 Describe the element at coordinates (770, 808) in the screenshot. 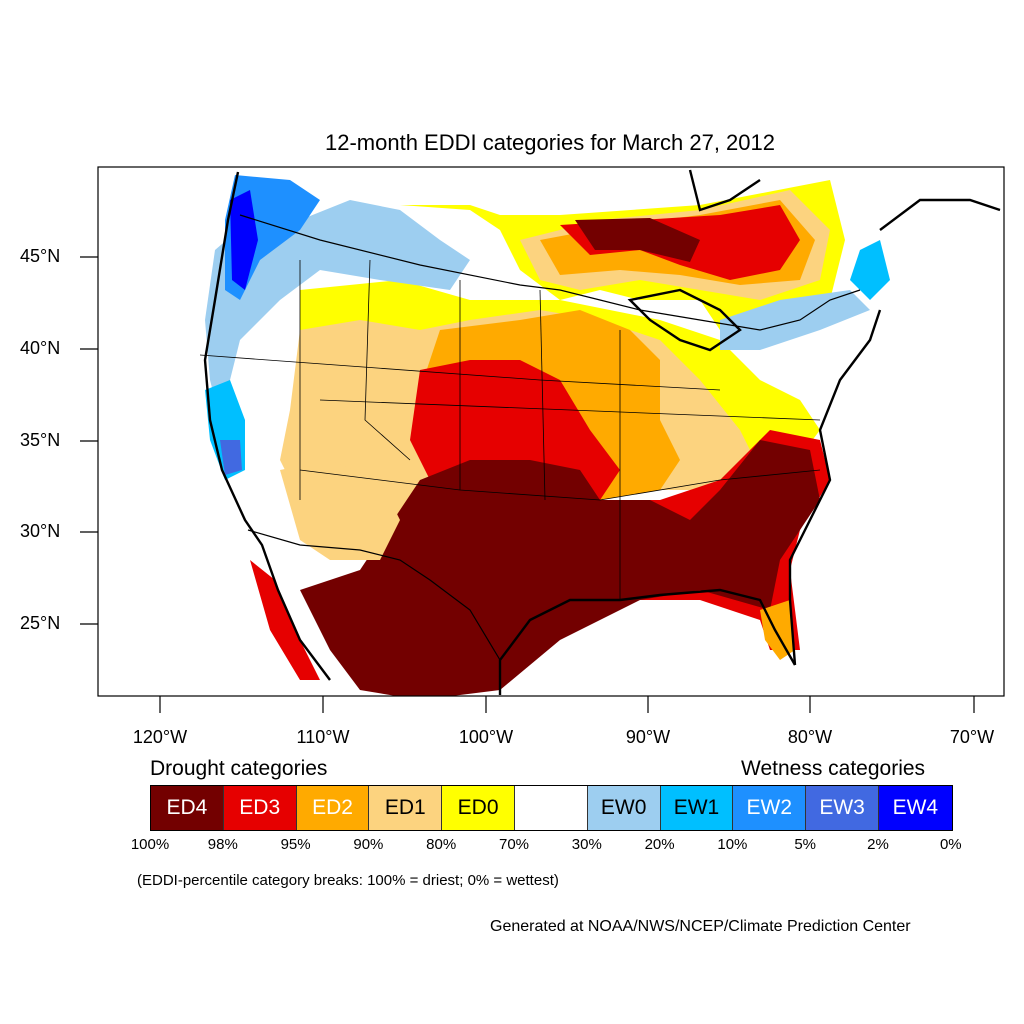

I see `legend-box-ew2: EW2` at that location.